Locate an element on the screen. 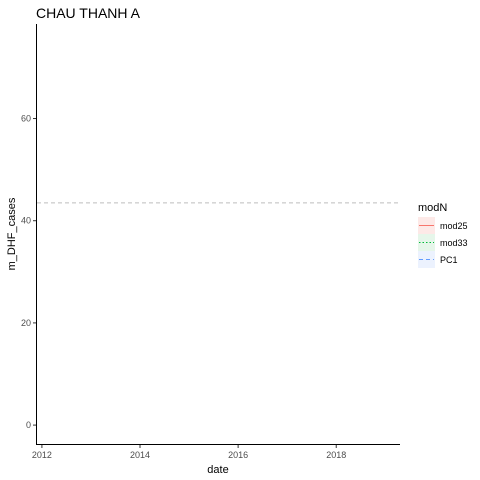 This screenshot has width=480, height=480. legend-label-PC1: PC1 is located at coordinates (449, 260).